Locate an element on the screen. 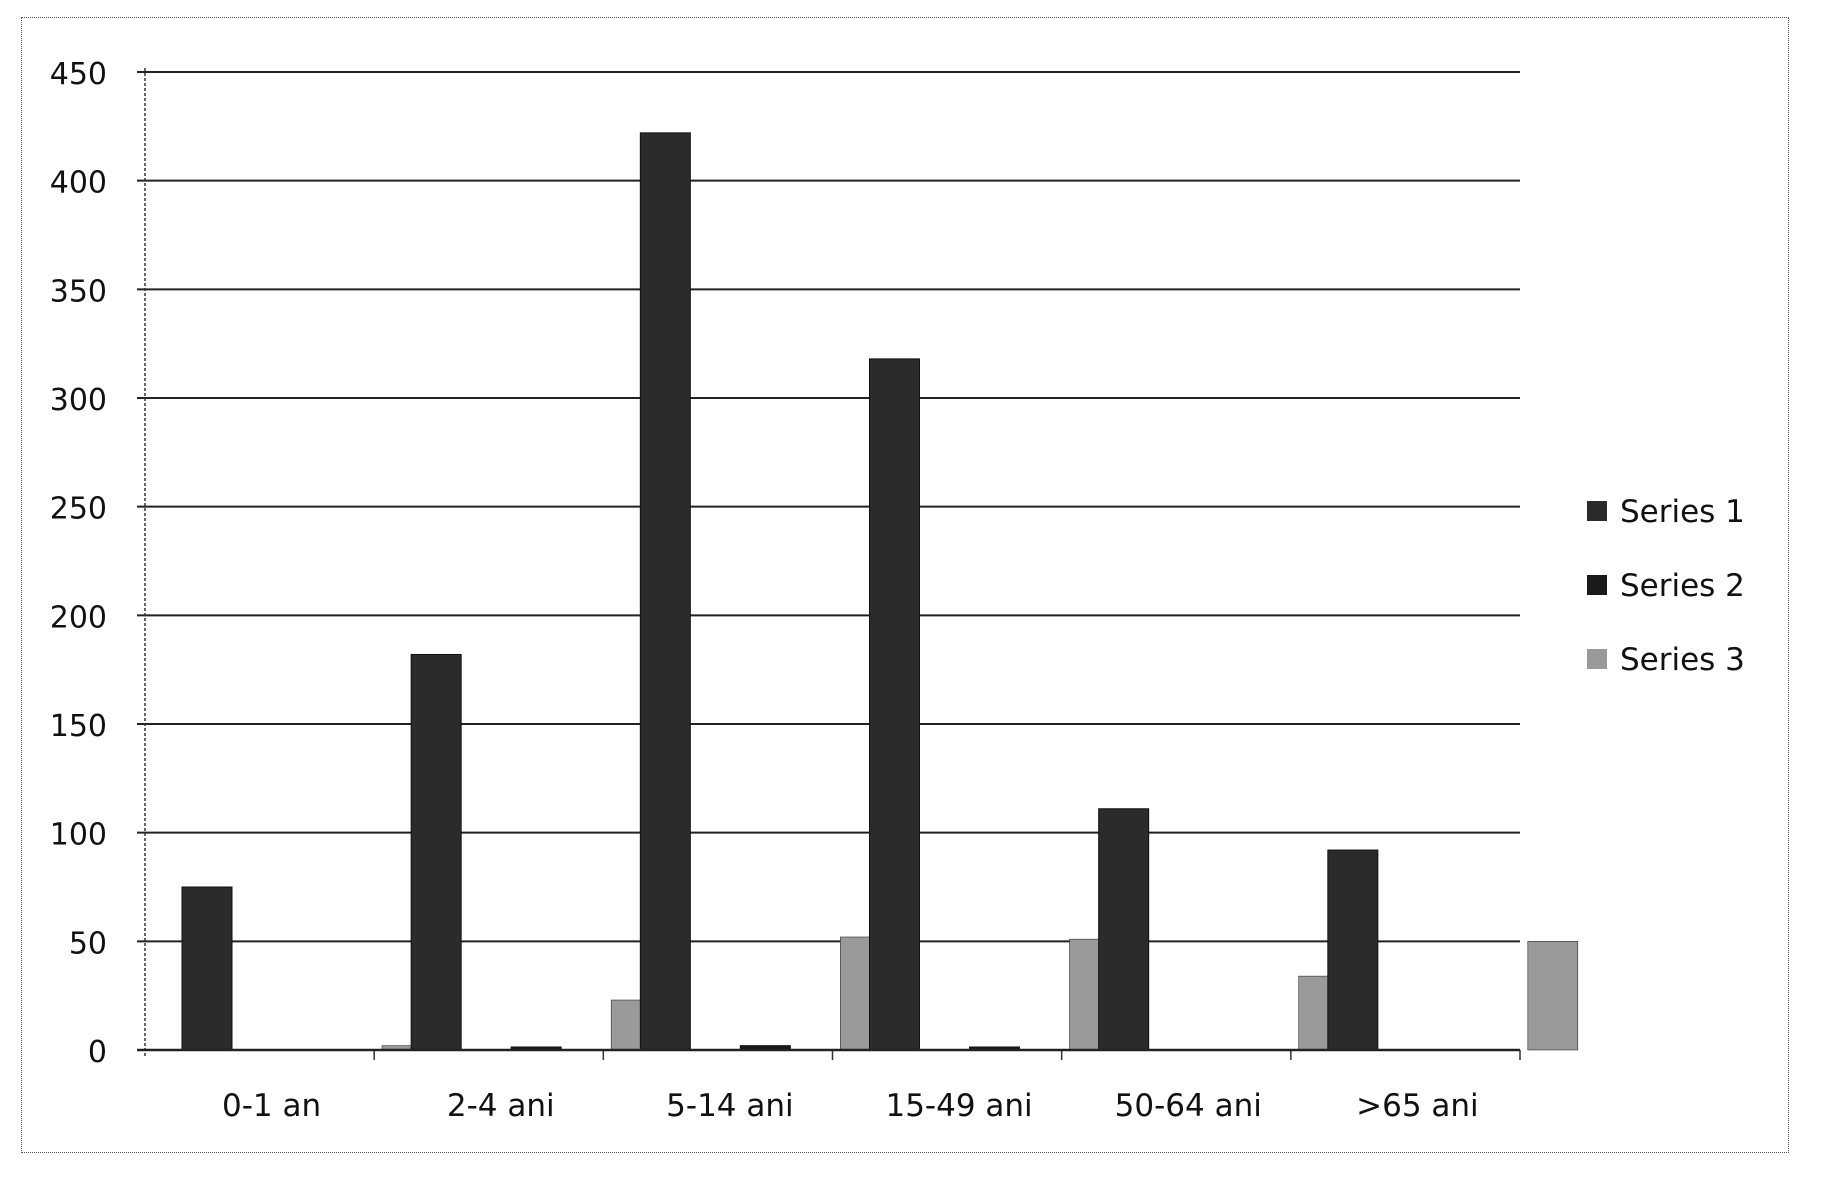 The width and height of the screenshot is (1827, 1186). y-tick-label: 100 is located at coordinates (78, 835).